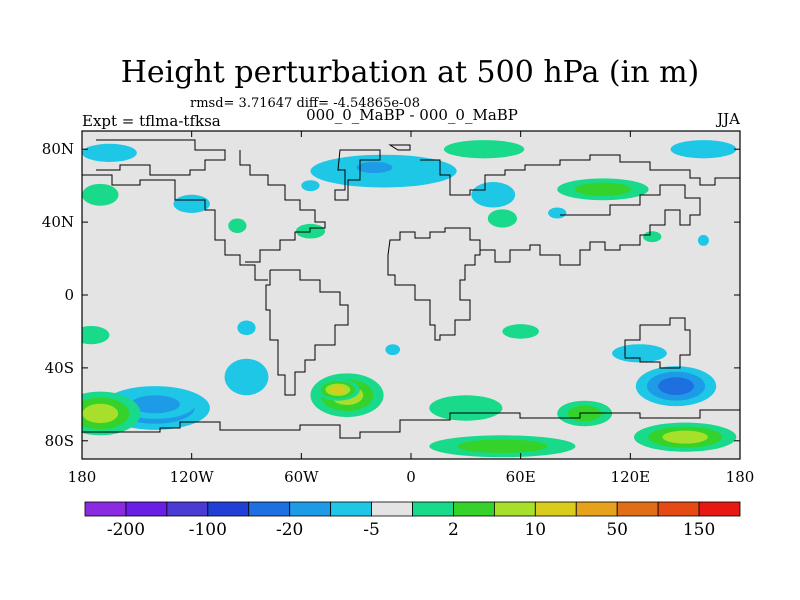  What do you see at coordinates (412, 520) in the screenshot?
I see `colorbar: -200 -100 -20 -5 2 10 50 150` at bounding box center [412, 520].